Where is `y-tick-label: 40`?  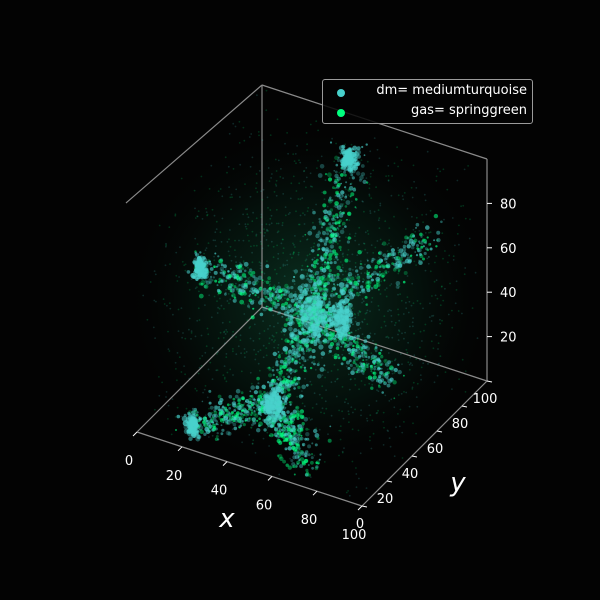
y-tick-label: 40 is located at coordinates (410, 474).